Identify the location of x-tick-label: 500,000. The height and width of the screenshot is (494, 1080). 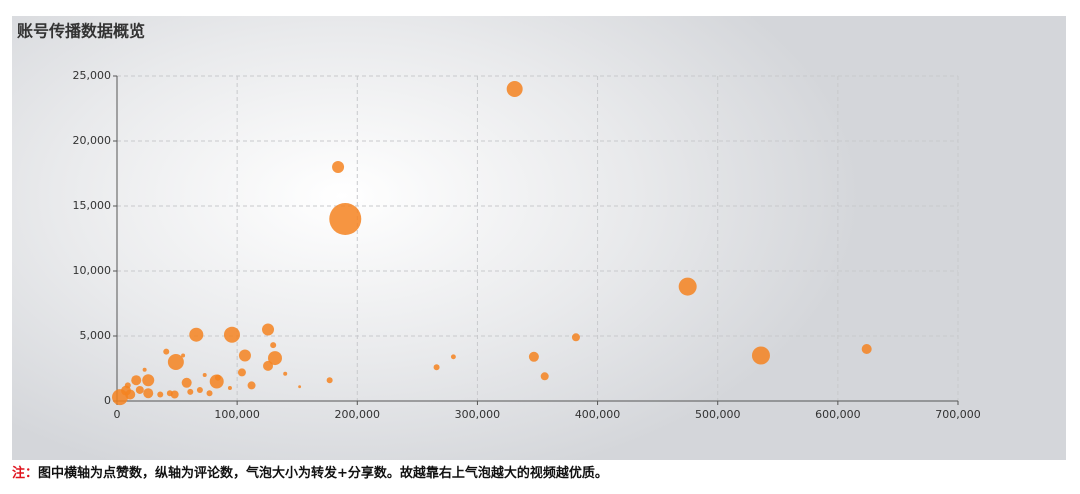
(718, 414).